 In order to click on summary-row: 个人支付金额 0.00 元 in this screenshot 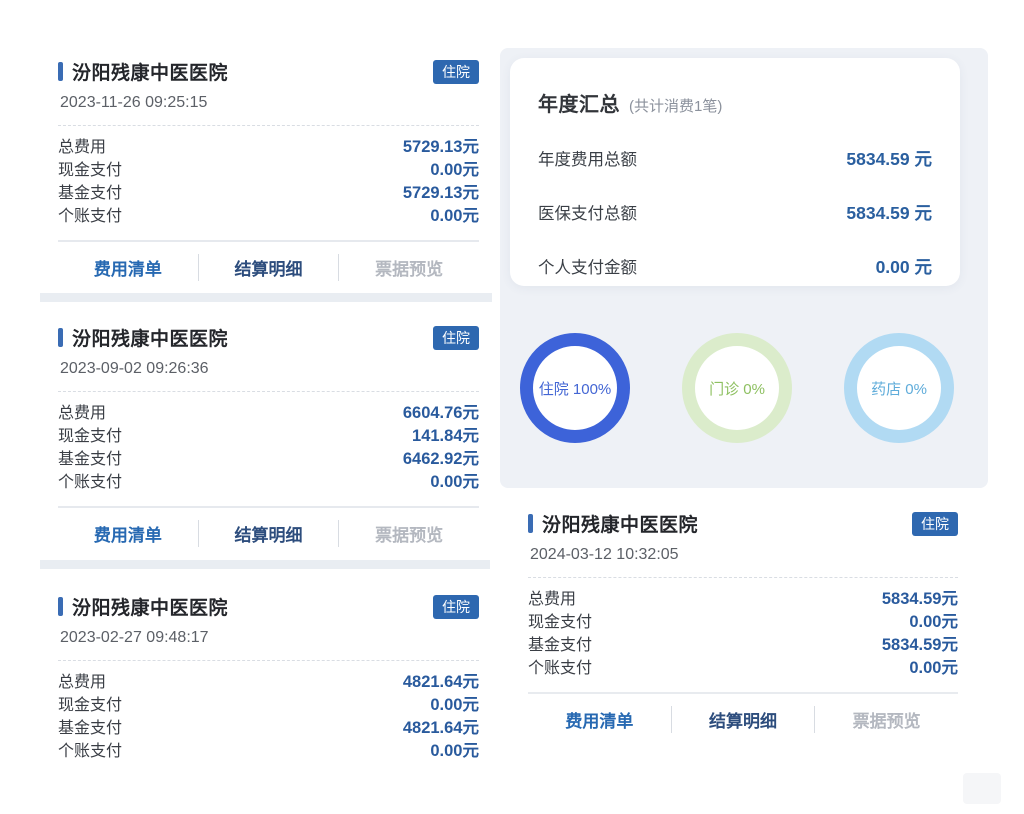, I will do `click(735, 266)`.